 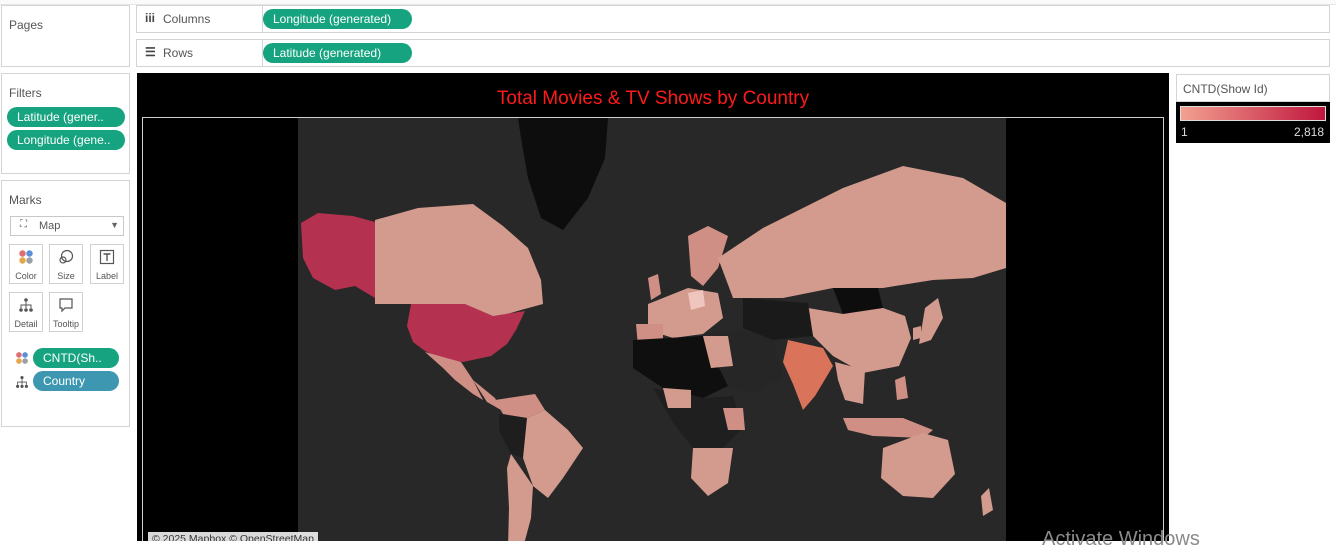 What do you see at coordinates (487, 395) in the screenshot?
I see `central-america` at bounding box center [487, 395].